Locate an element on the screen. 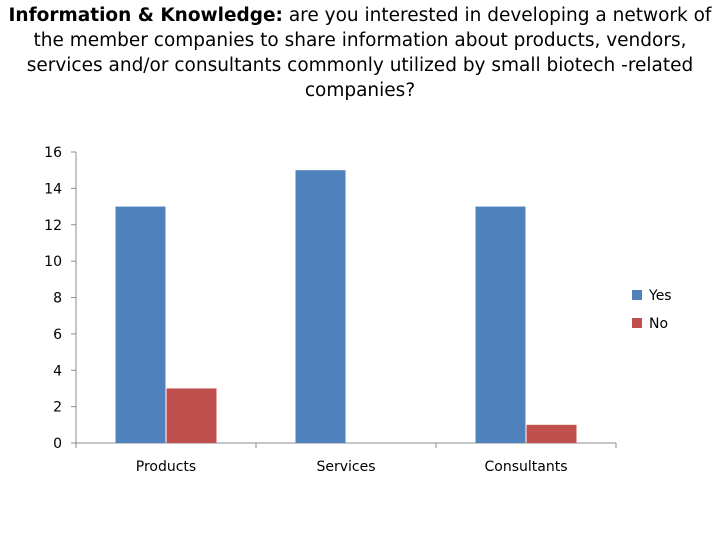  y-tick-label: 6 is located at coordinates (57, 335).